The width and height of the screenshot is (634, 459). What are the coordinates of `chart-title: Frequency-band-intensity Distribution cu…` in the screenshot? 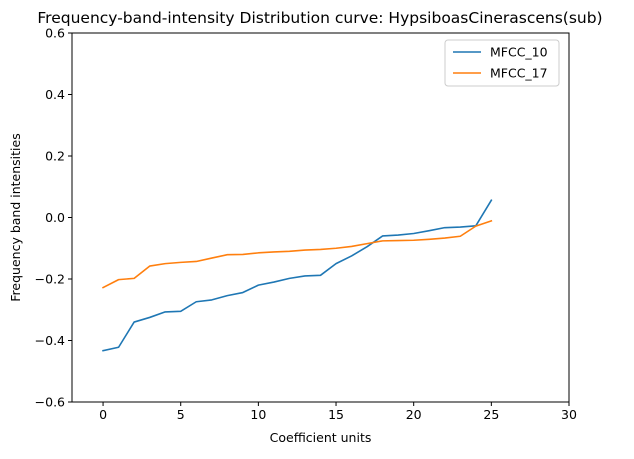 It's located at (319, 18).